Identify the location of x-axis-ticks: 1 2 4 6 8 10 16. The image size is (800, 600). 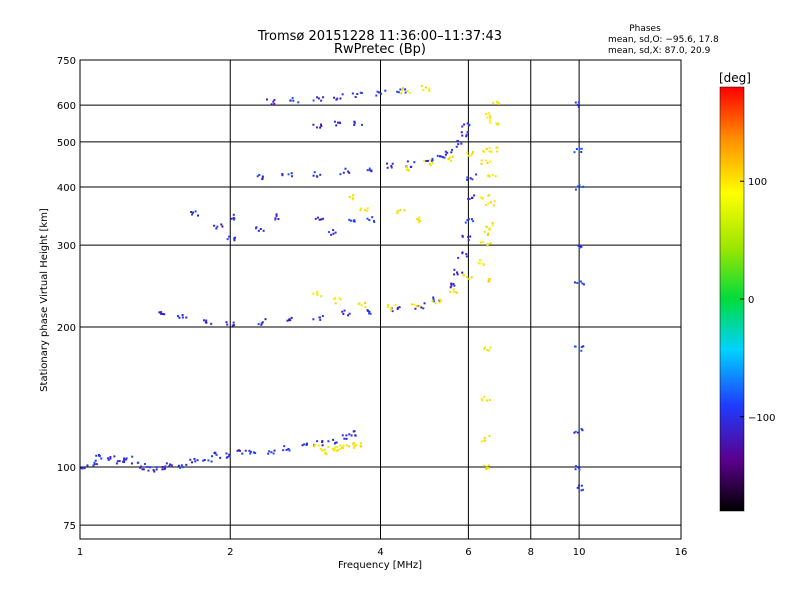
(382, 552).